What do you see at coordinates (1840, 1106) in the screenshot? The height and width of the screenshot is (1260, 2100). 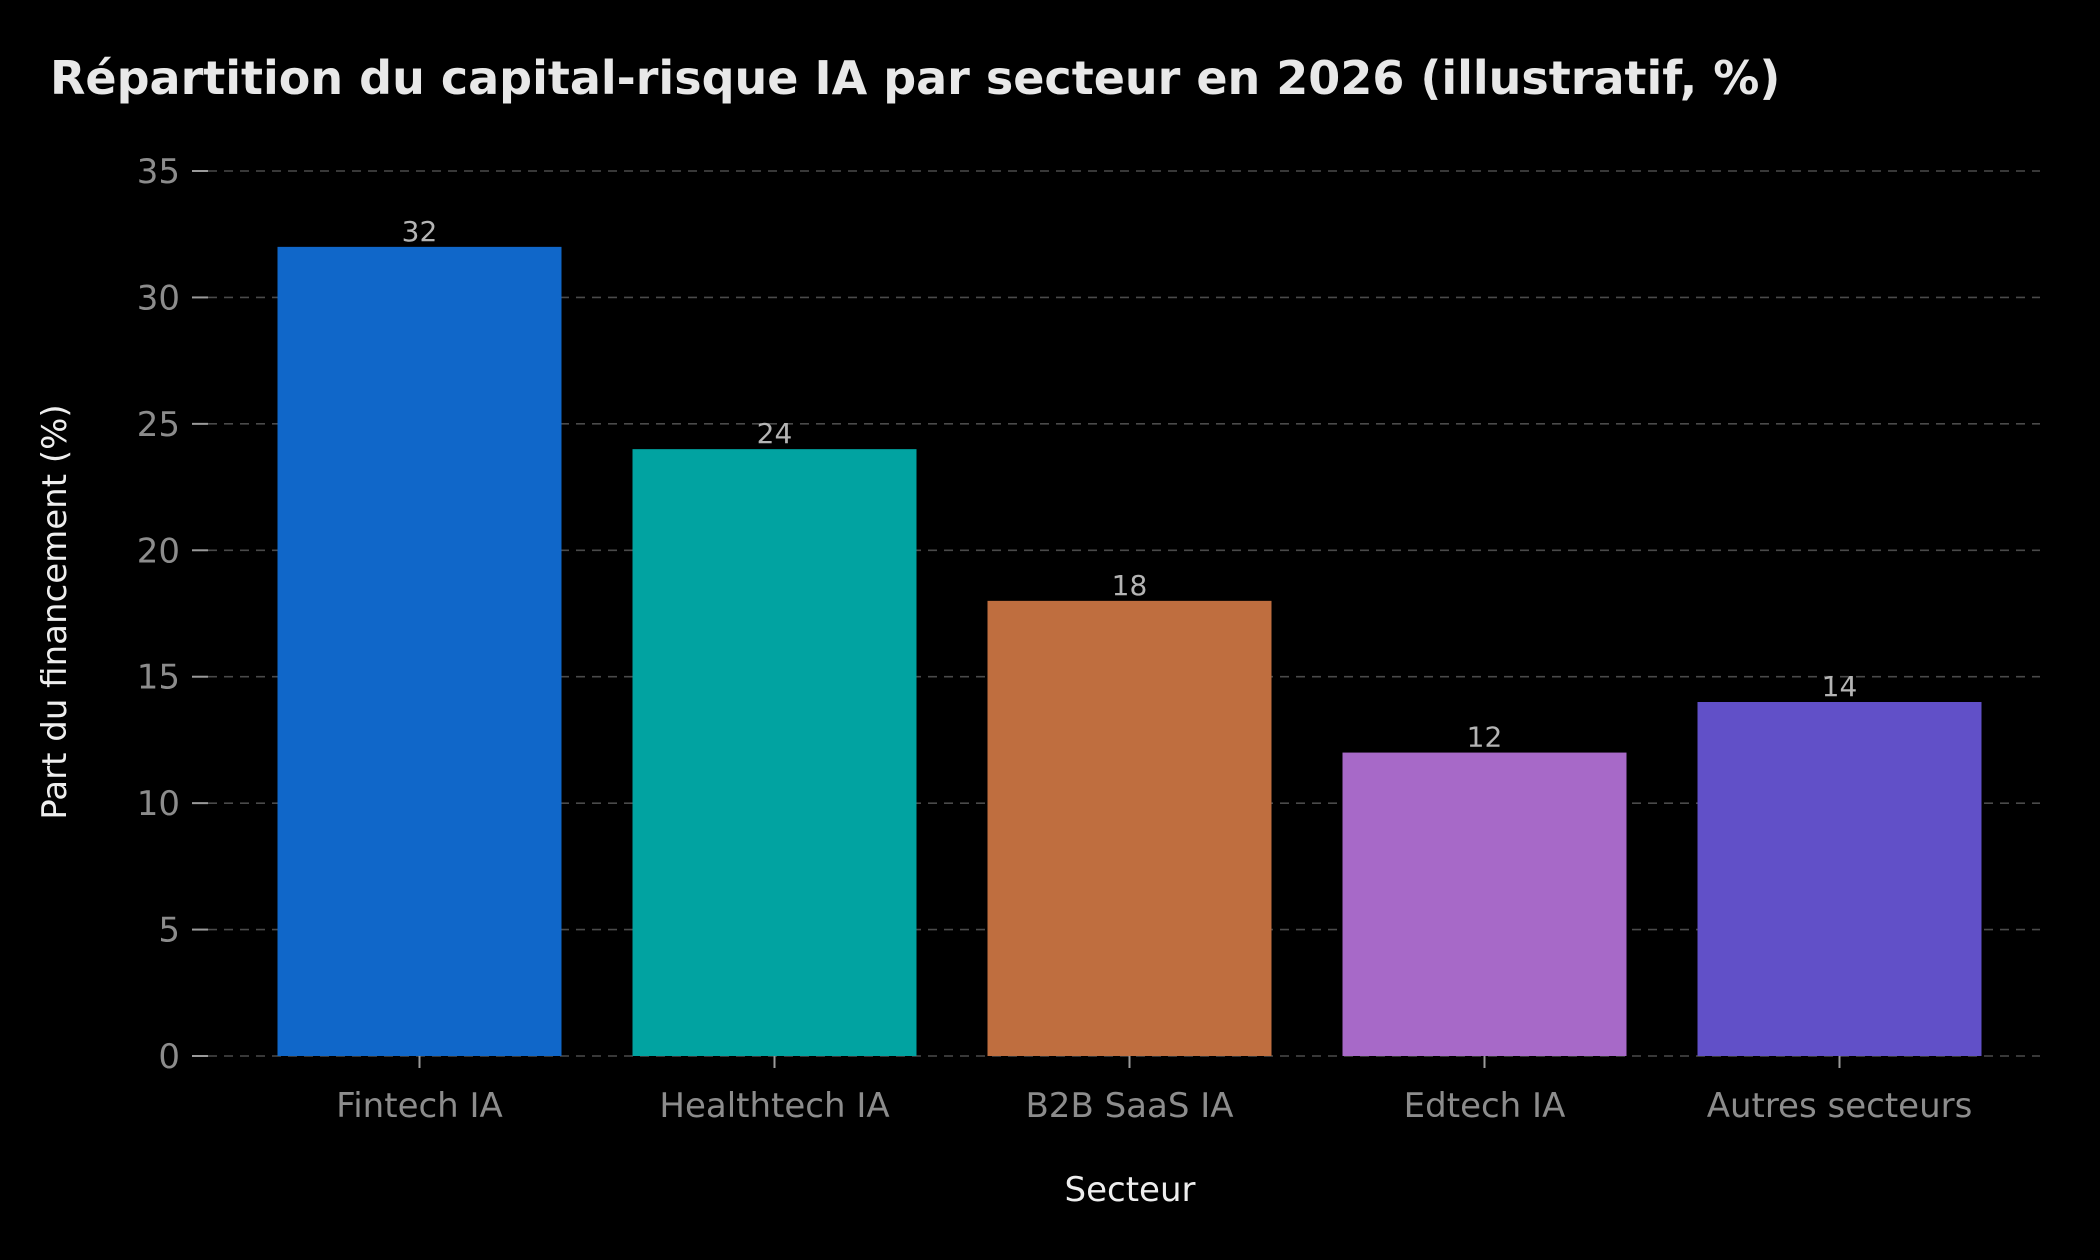 I see `x-tick-label: Autres secteurs` at bounding box center [1840, 1106].